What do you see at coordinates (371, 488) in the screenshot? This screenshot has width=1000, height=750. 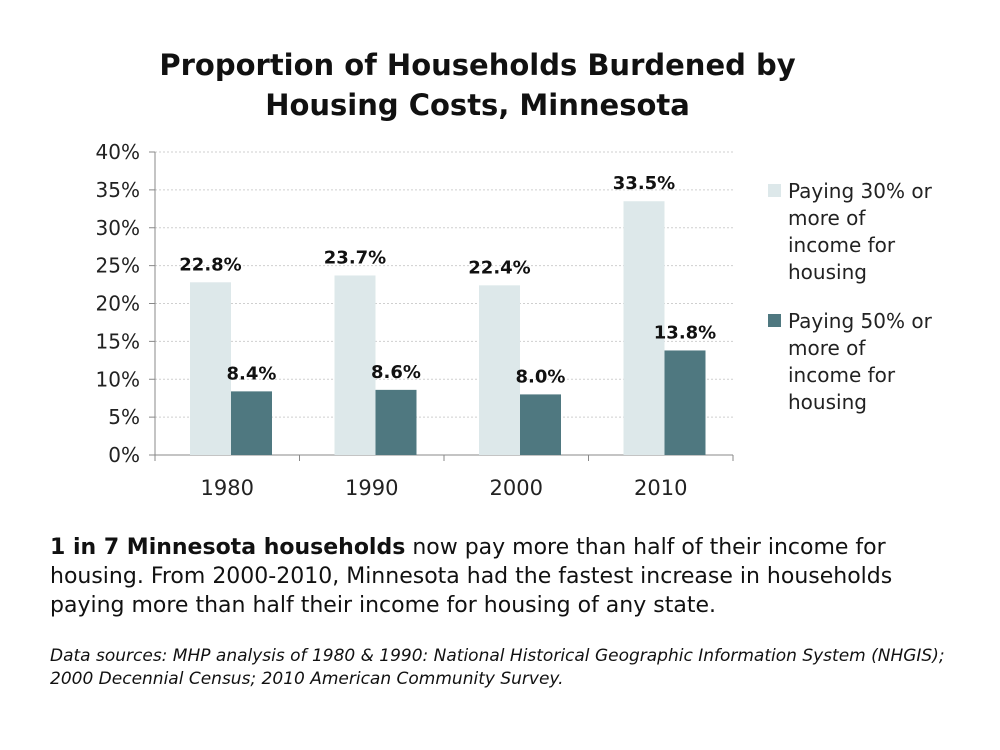 I see `x-tick-label: 1990` at bounding box center [371, 488].